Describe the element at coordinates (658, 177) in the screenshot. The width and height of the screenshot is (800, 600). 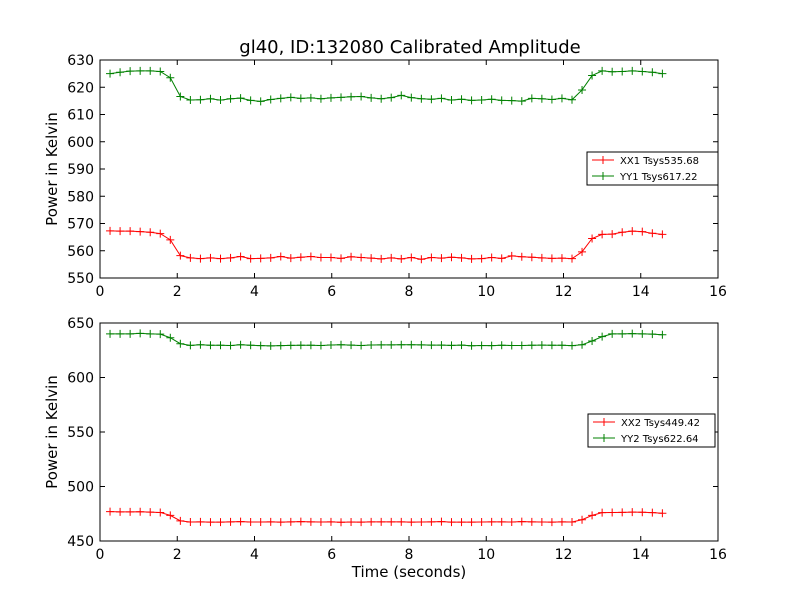
I see `legend-label: YY1 Tsys617.22` at that location.